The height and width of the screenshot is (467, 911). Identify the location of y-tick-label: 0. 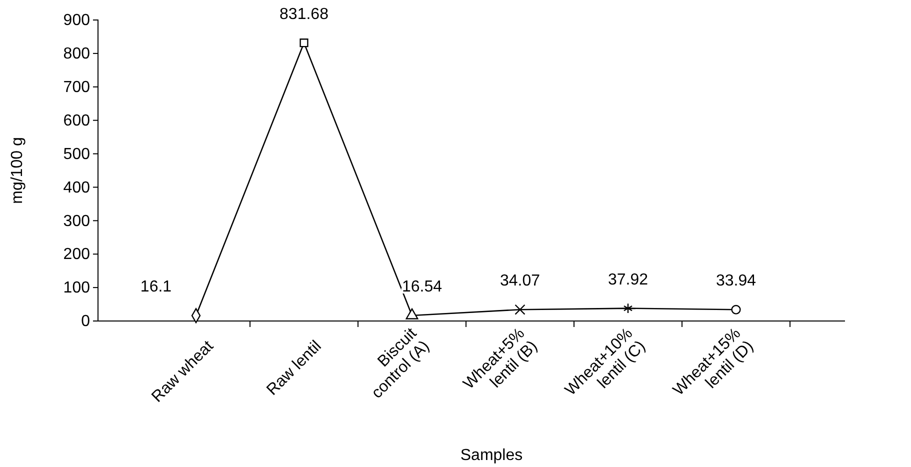
(85, 321).